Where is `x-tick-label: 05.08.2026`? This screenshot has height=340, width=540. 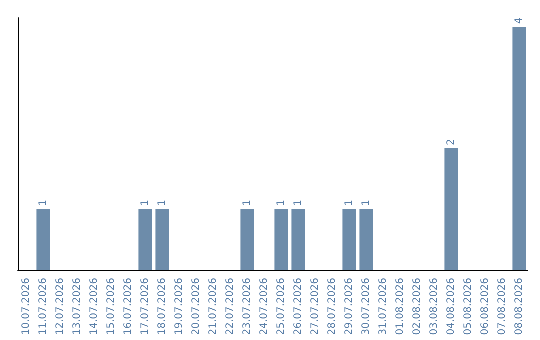 x-tick-label: 05.08.2026 is located at coordinates (468, 307).